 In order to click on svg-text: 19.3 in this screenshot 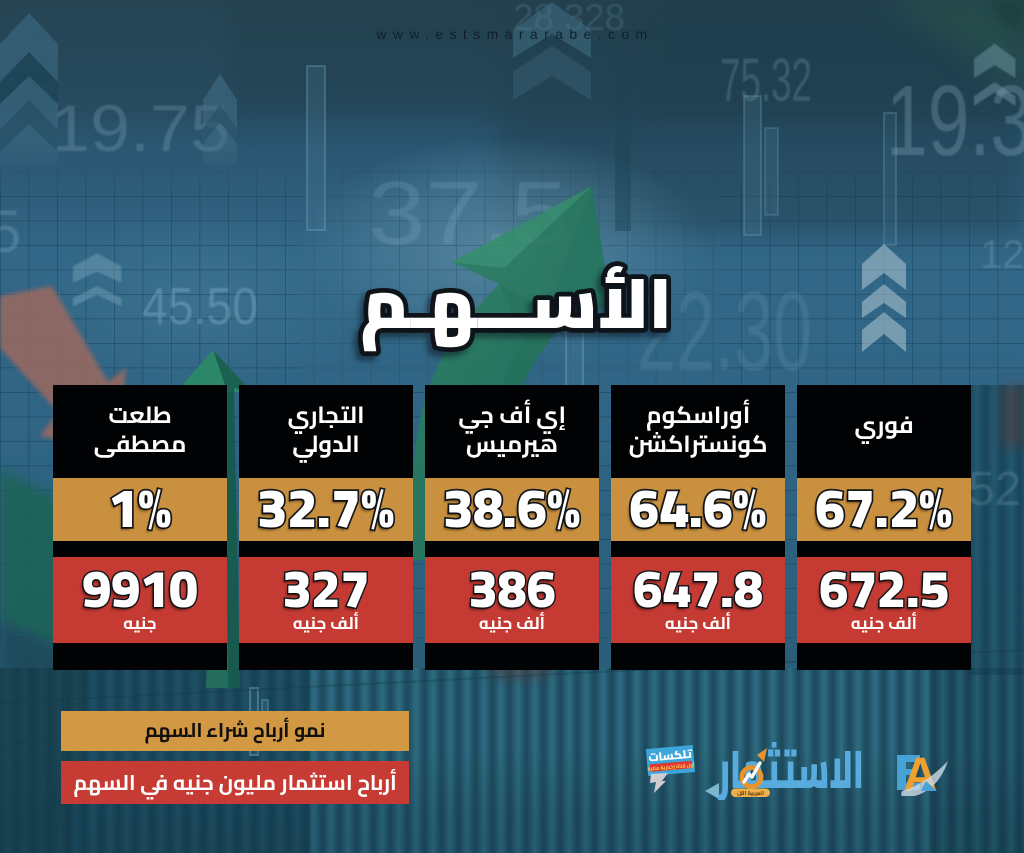, I will do `click(955, 121)`.